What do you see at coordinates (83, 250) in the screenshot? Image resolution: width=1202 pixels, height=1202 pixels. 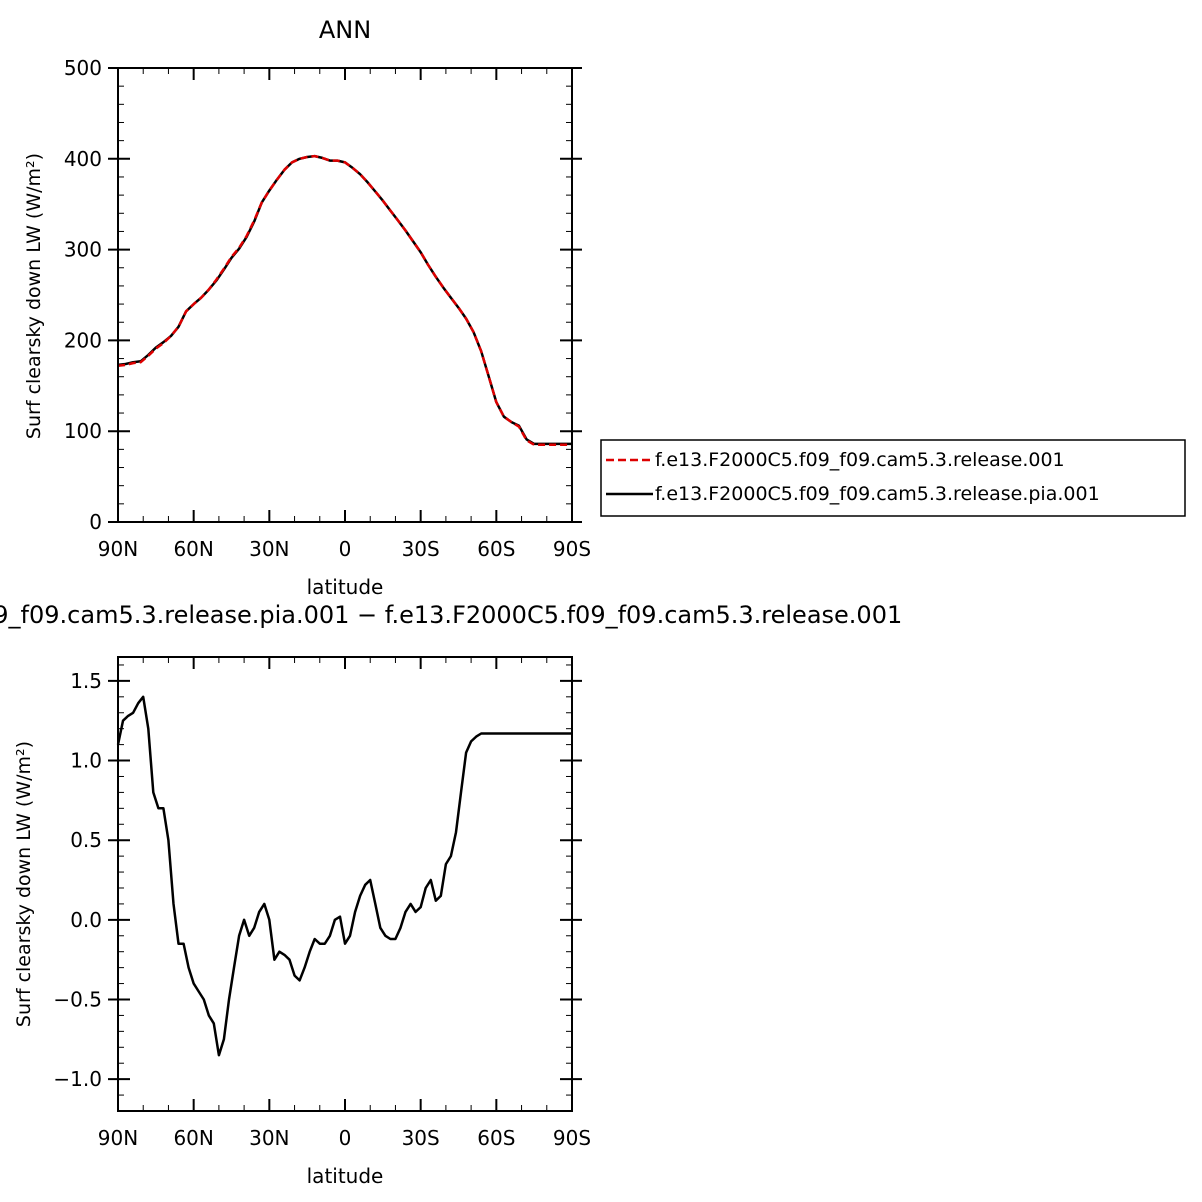 I see `top-y-tick-label: 300` at bounding box center [83, 250].